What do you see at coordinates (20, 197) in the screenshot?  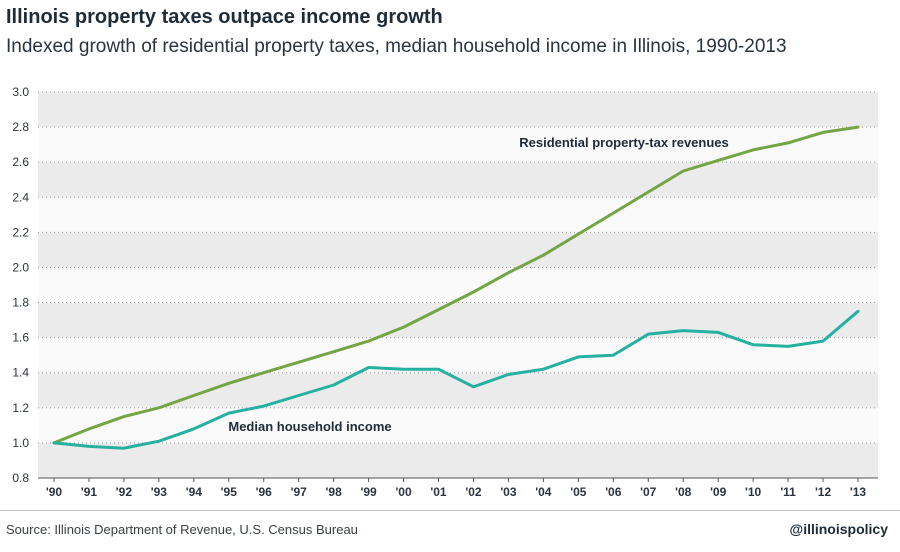 I see `y-tick-label: 2.4` at bounding box center [20, 197].